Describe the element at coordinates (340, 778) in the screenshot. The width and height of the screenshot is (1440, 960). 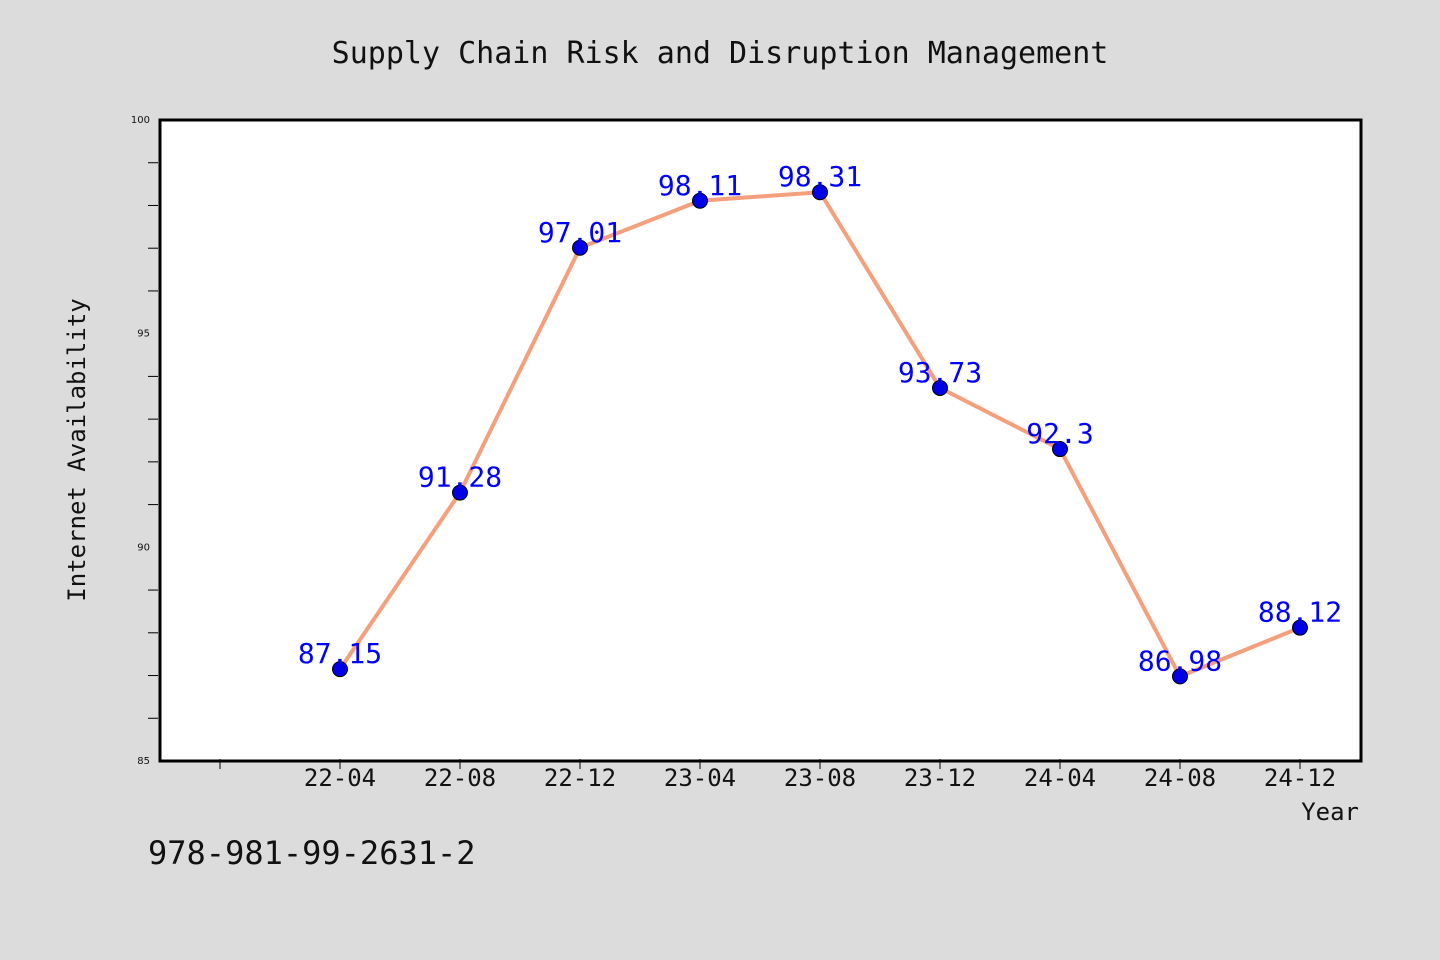
I see `x-tick-label: 22-04` at that location.